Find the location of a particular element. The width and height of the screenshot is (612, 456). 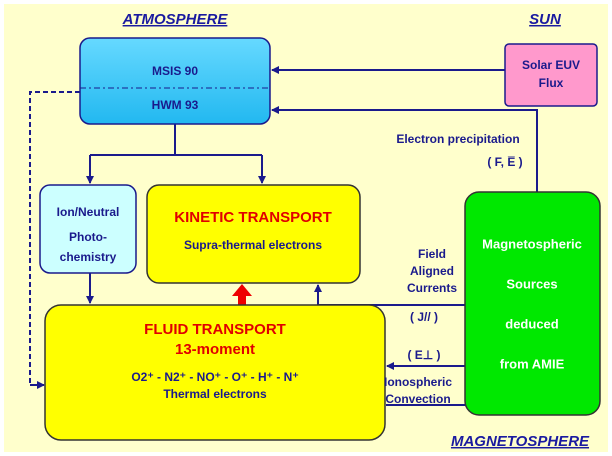

node-label: MSIS 90 is located at coordinates (175, 71).